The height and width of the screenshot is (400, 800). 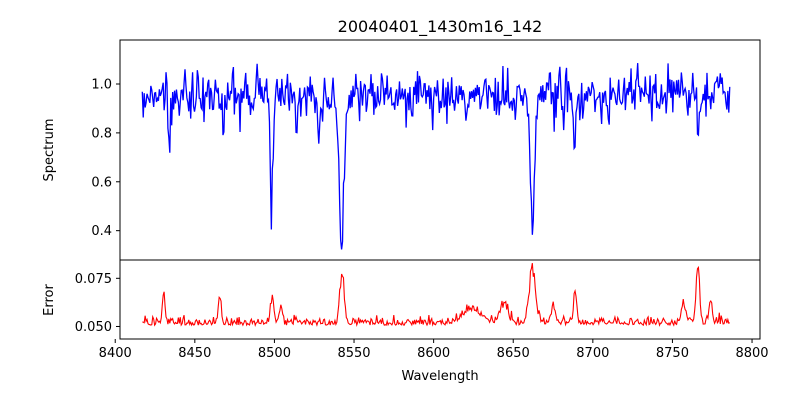 What do you see at coordinates (101, 133) in the screenshot?
I see `spectrum-y-tick-label: 0.8` at bounding box center [101, 133].